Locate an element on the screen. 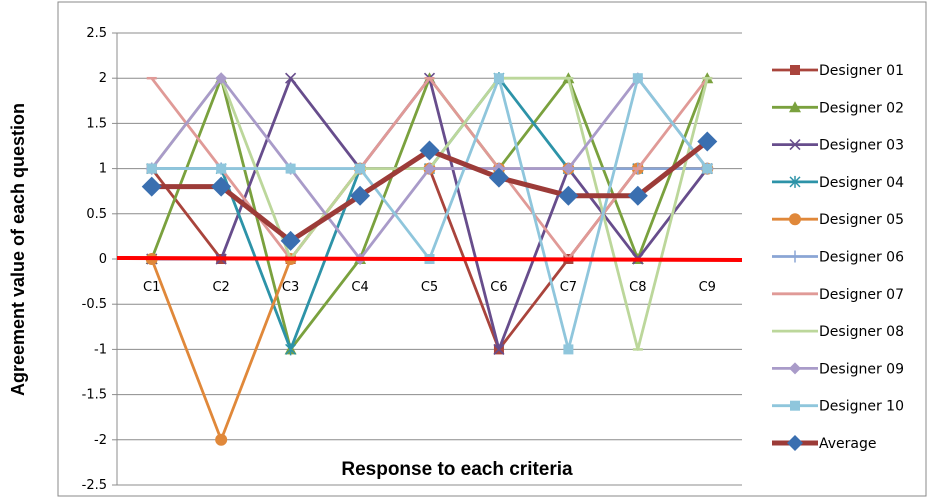 The height and width of the screenshot is (504, 930). y-tick-label: -1.5 is located at coordinates (94, 395).